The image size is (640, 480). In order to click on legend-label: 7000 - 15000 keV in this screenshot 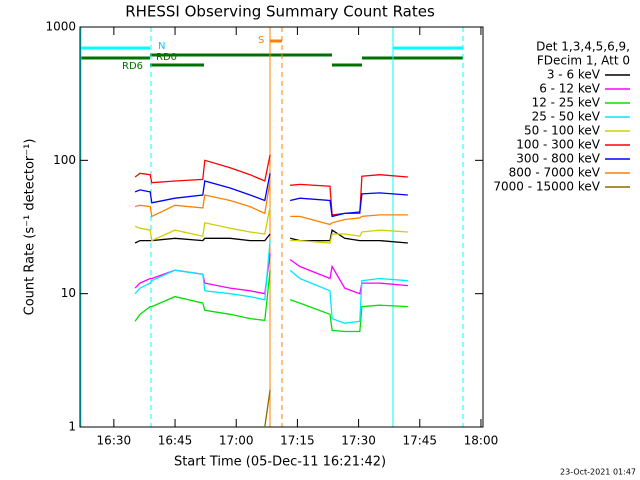, I will do `click(546, 187)`.